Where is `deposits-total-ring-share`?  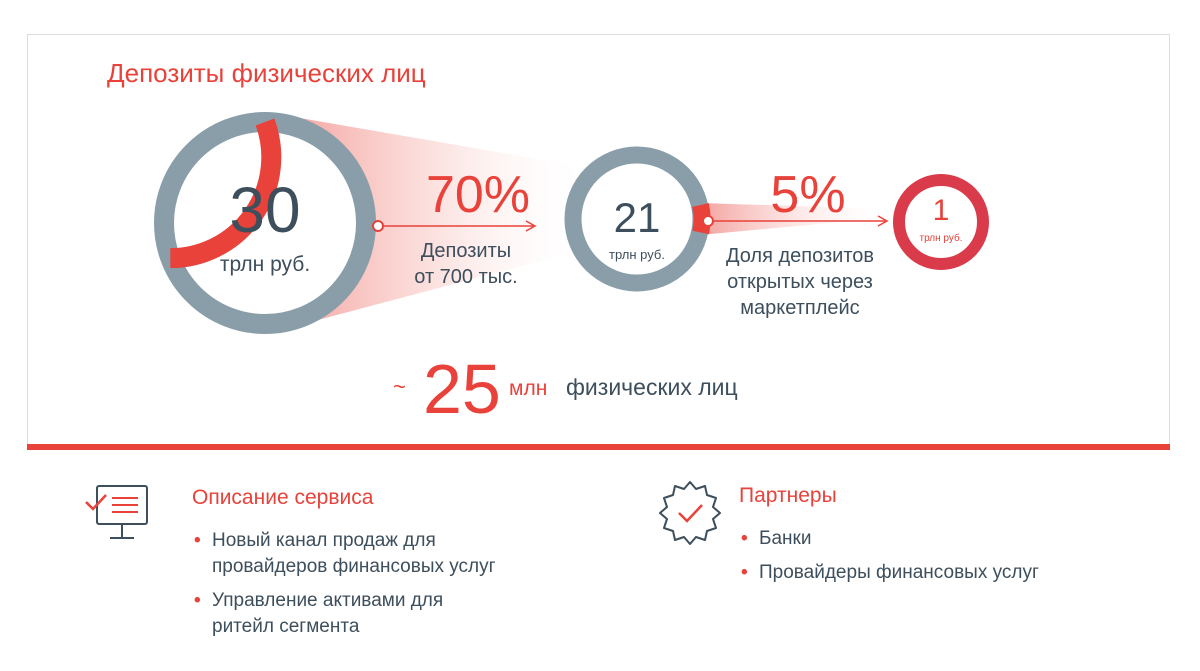 deposits-total-ring-share is located at coordinates (226, 193).